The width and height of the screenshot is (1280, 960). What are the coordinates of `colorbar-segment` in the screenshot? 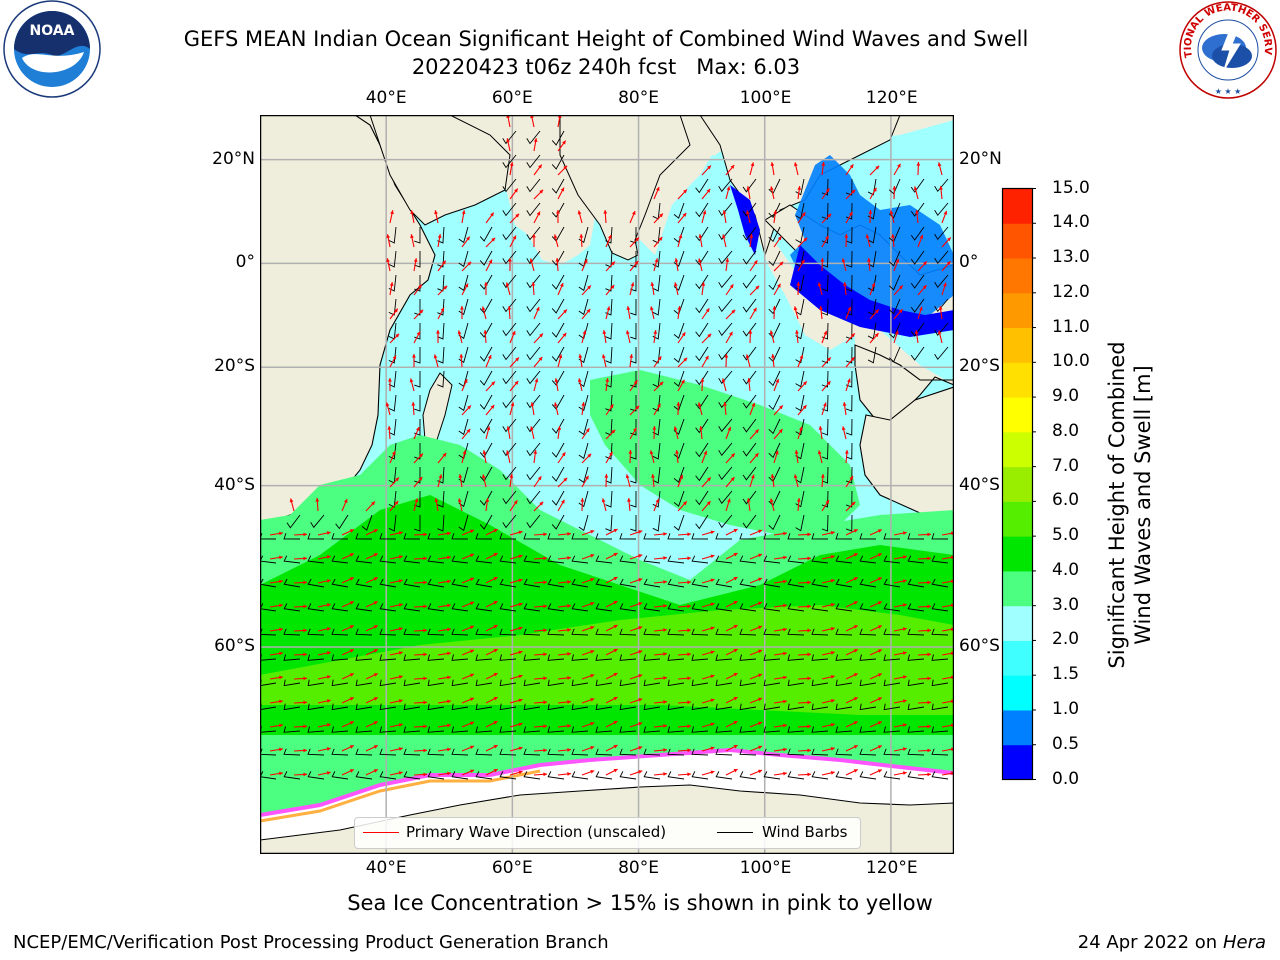 It's located at (1017, 345).